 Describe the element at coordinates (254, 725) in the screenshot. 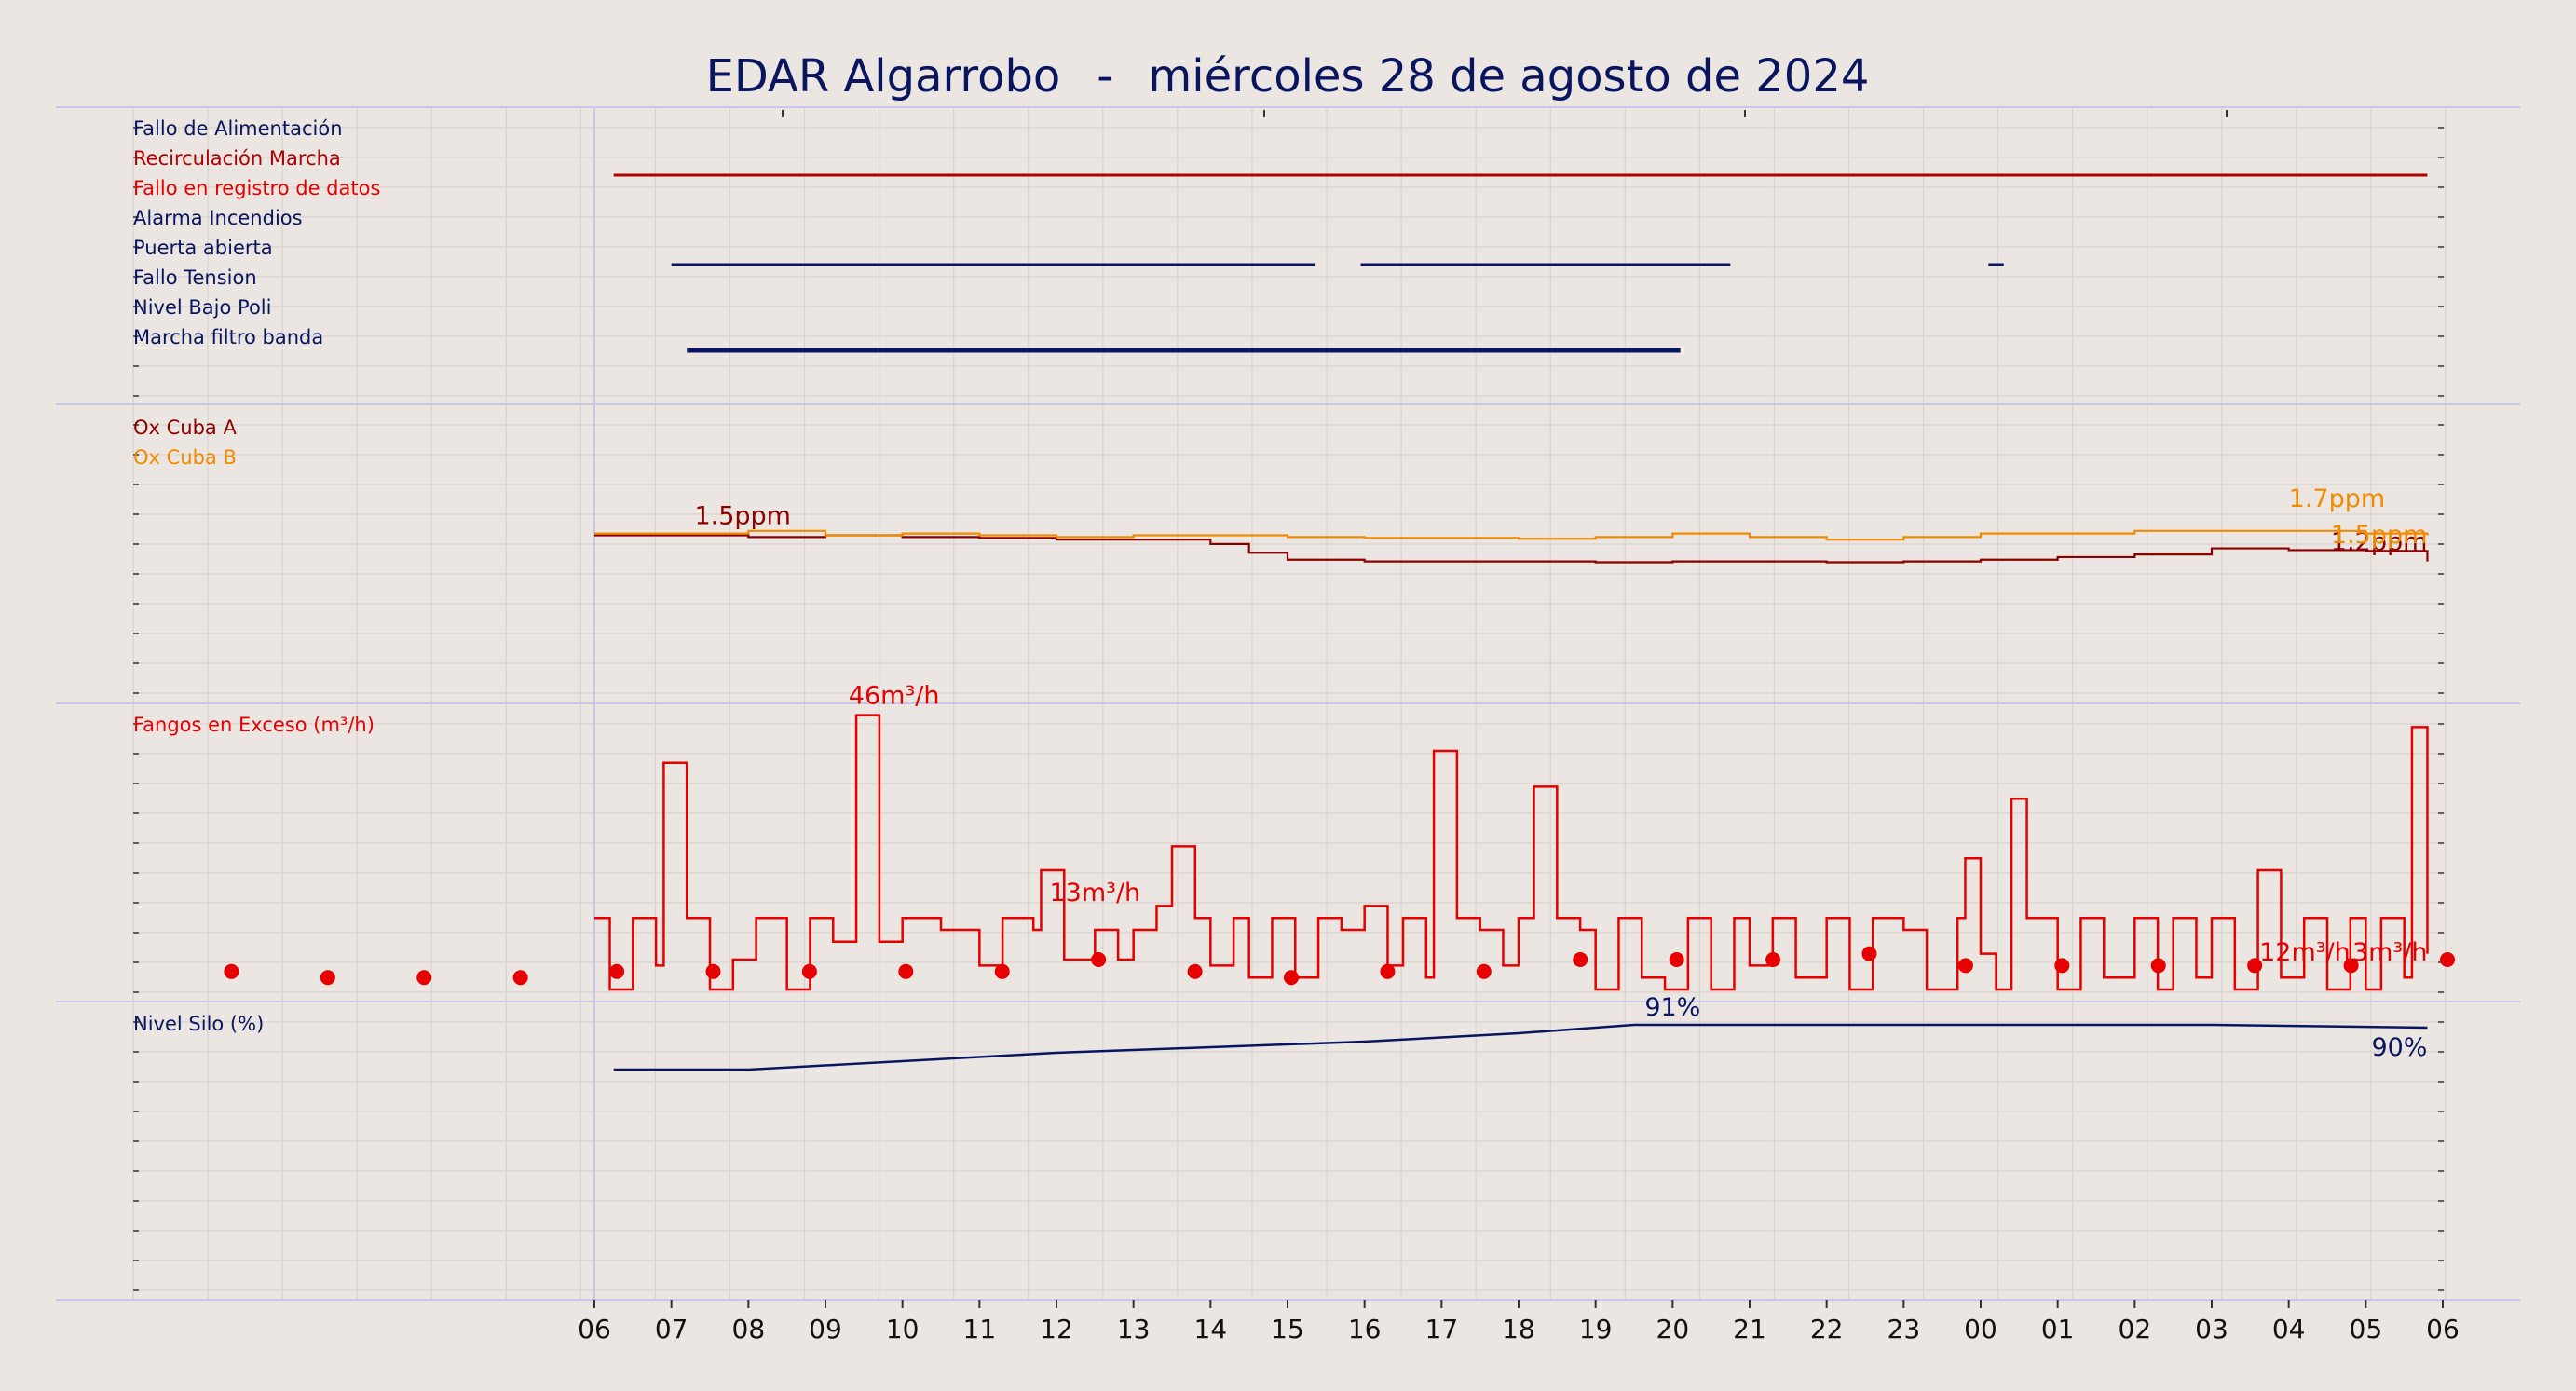

I see `series-label: Fangos en Exceso (m³/h)` at that location.